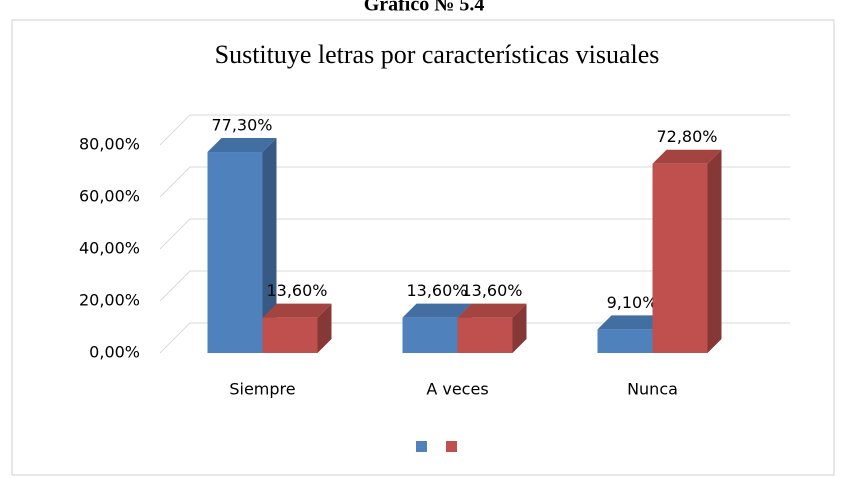 The height and width of the screenshot is (478, 848). I want to click on data-label: 9,10%, so click(632, 302).